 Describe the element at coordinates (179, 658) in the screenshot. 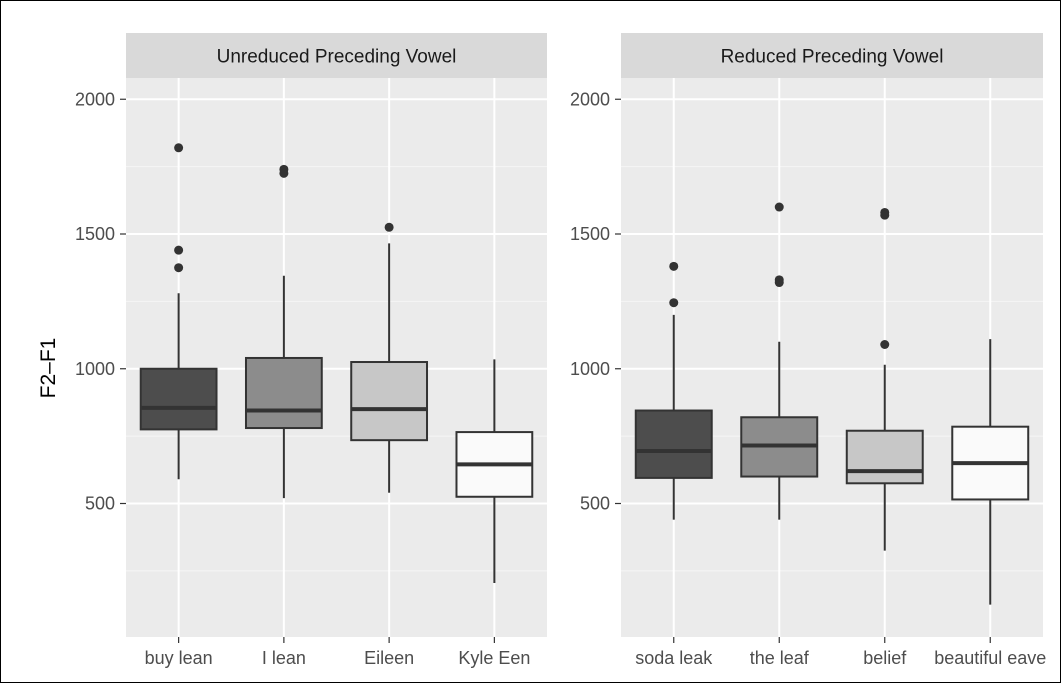

I see `x-tick-label: buy lean` at that location.